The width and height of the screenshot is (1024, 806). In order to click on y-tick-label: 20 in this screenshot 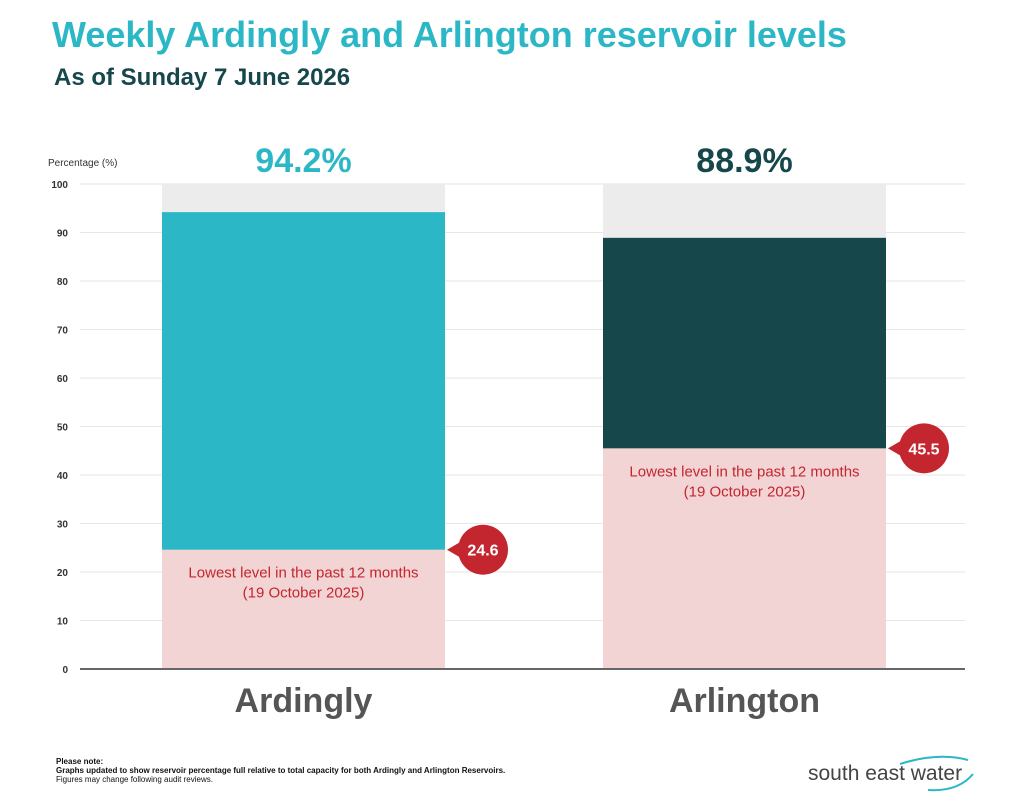, I will do `click(63, 573)`.